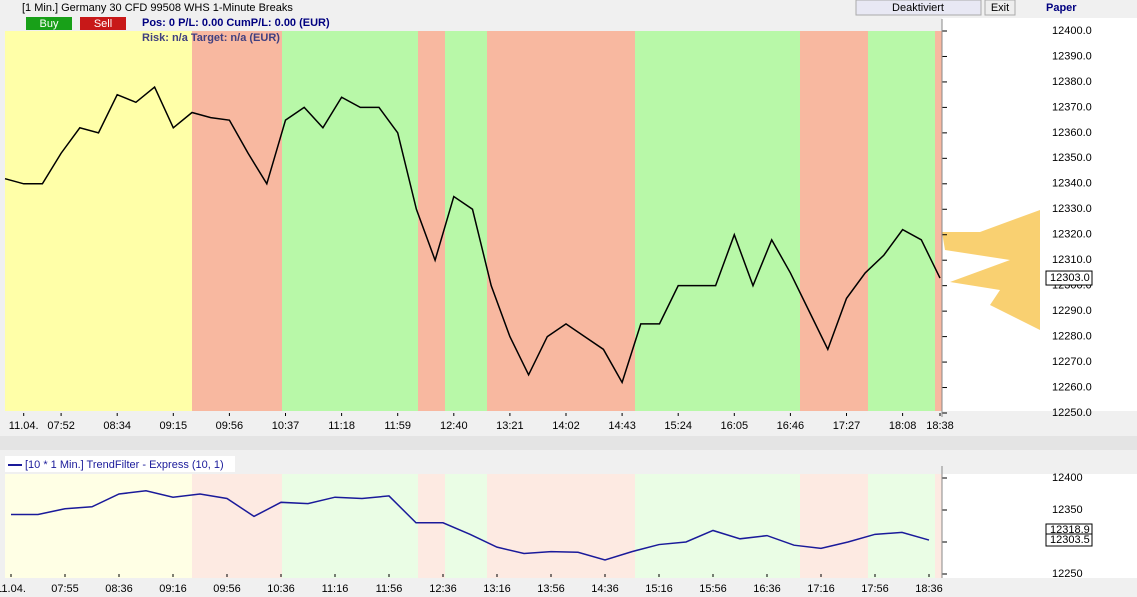 The image size is (1137, 597). I want to click on x-tick-label: 15:16, so click(659, 589).